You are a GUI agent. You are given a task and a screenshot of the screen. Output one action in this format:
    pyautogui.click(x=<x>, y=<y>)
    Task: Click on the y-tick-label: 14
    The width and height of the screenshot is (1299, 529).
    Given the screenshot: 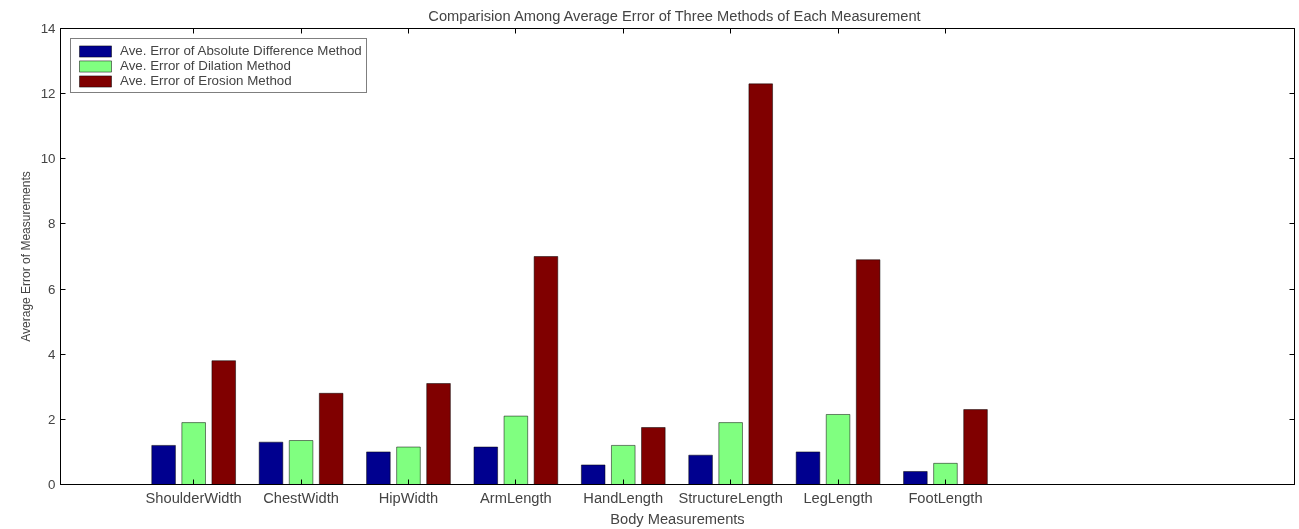 What is the action you would take?
    pyautogui.click(x=48, y=28)
    